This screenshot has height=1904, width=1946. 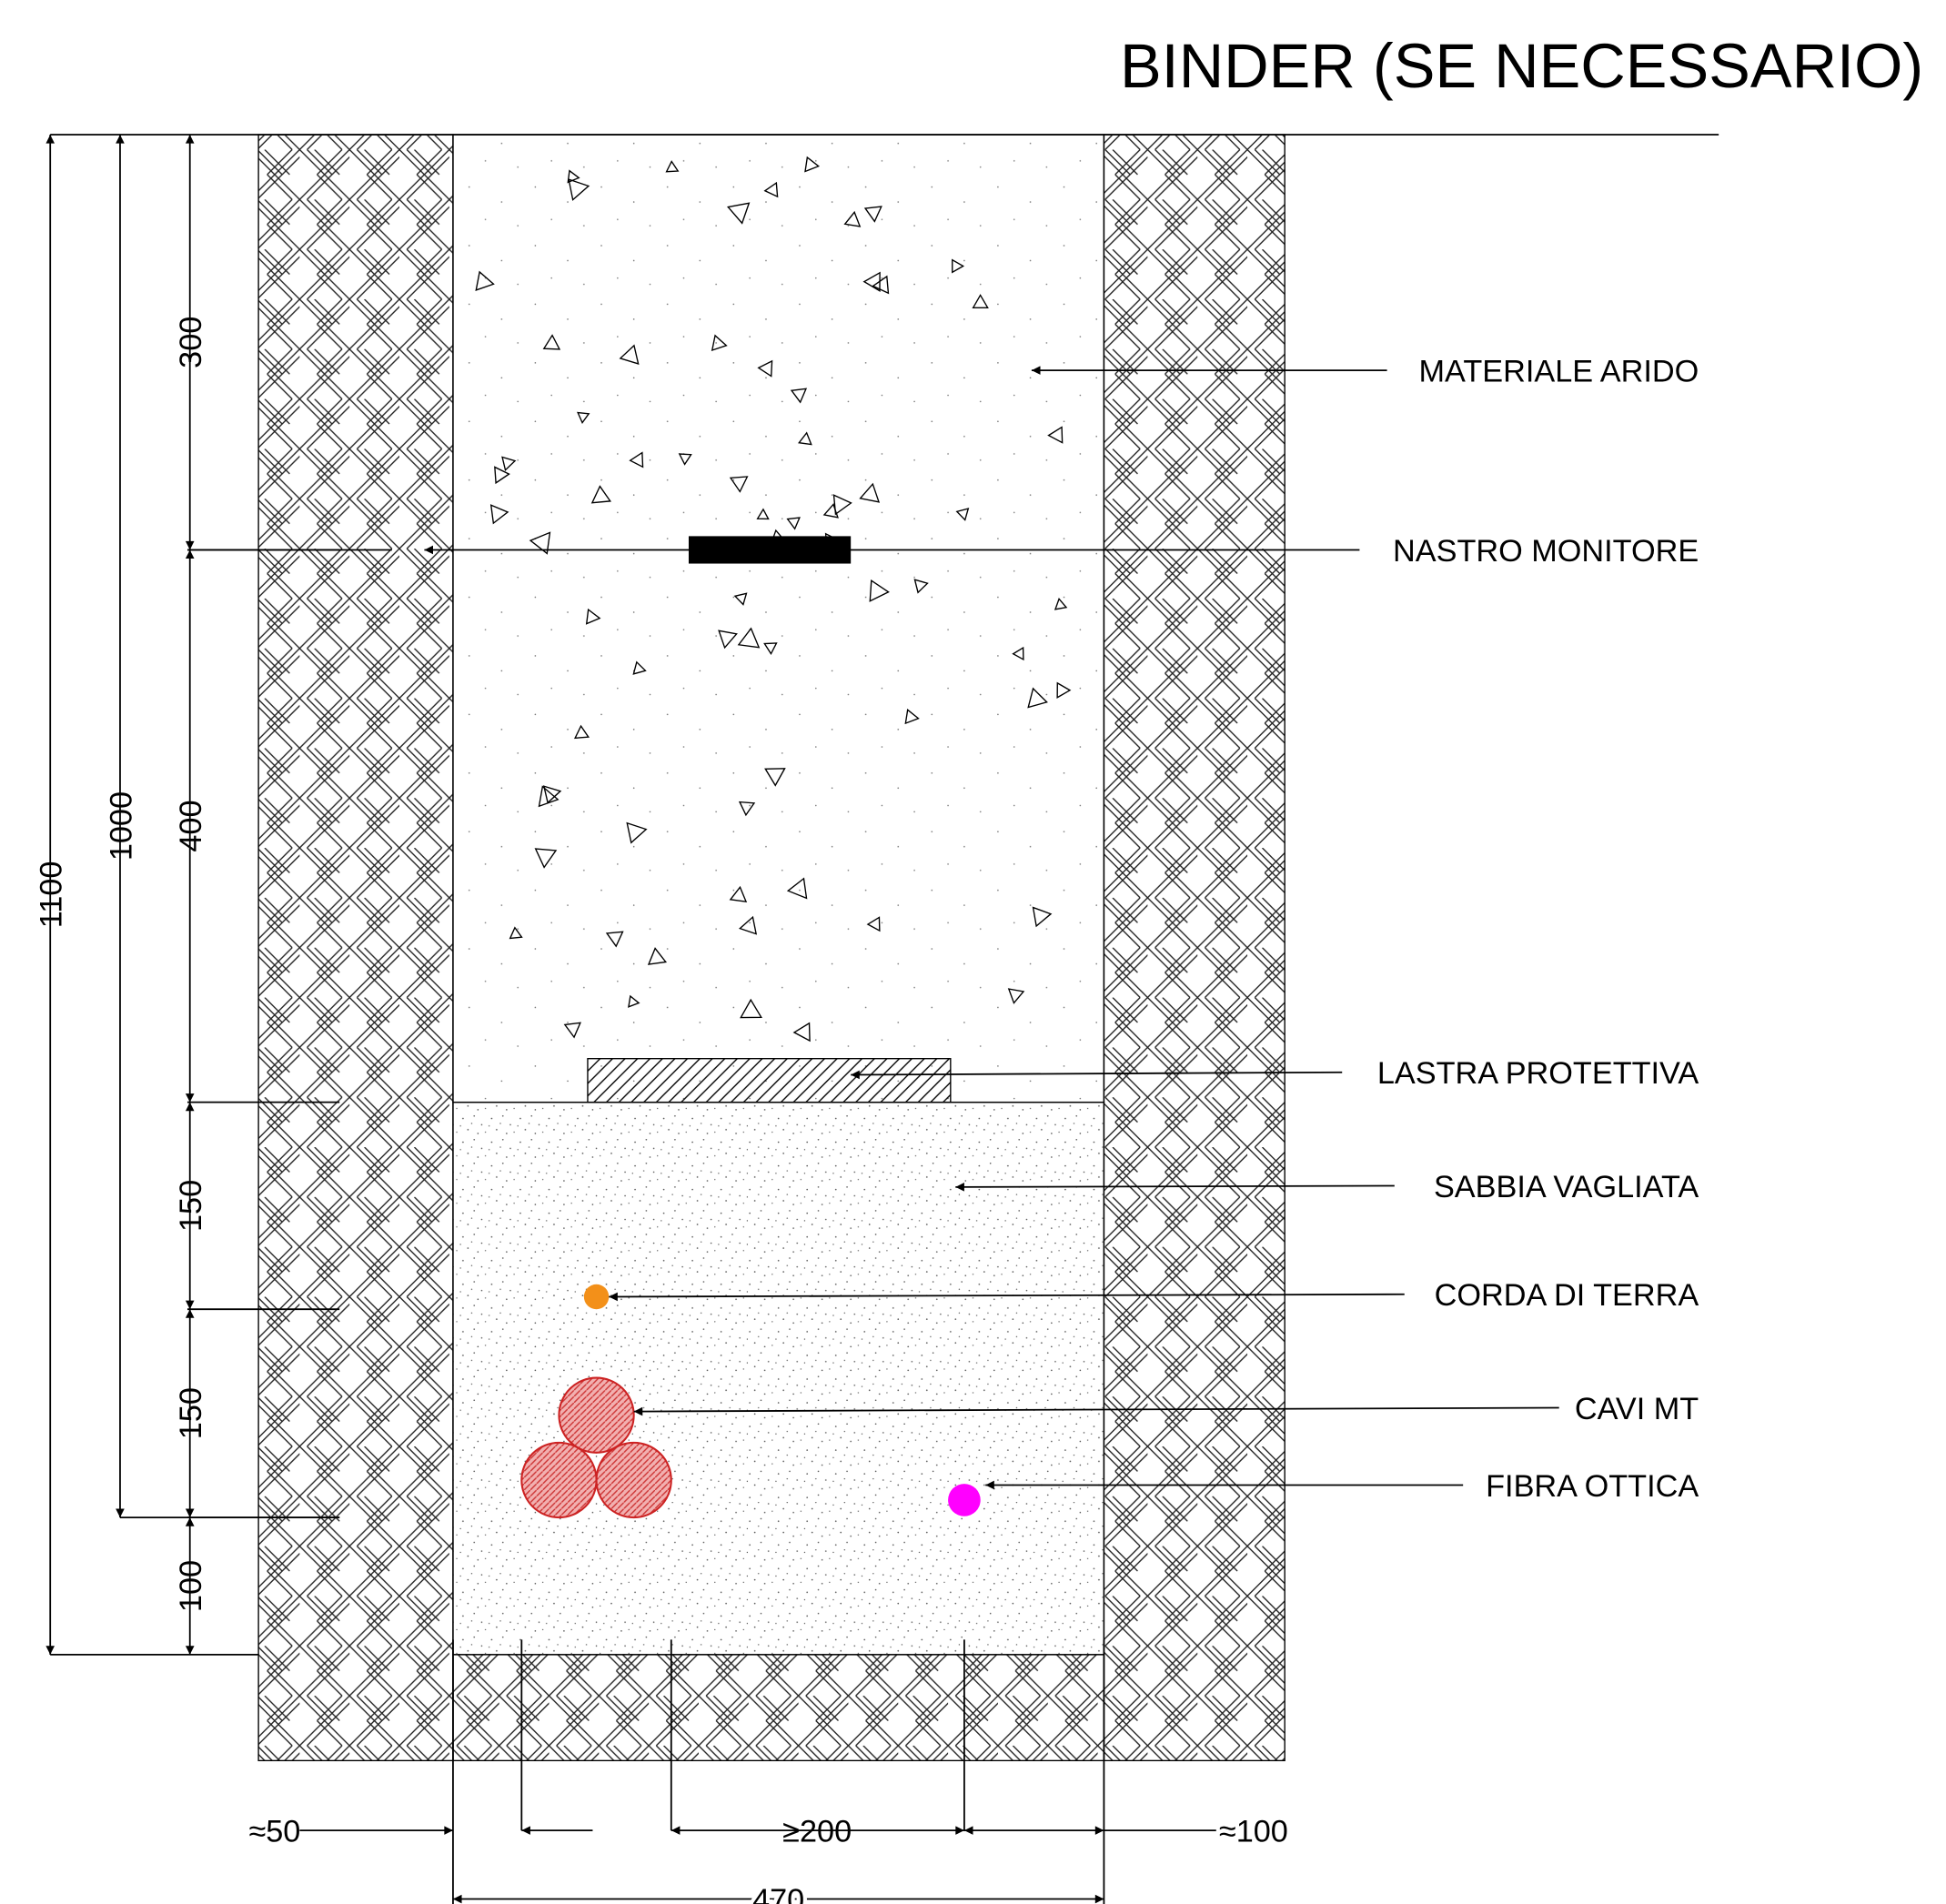 What do you see at coordinates (778, 1378) in the screenshot?
I see `sand` at bounding box center [778, 1378].